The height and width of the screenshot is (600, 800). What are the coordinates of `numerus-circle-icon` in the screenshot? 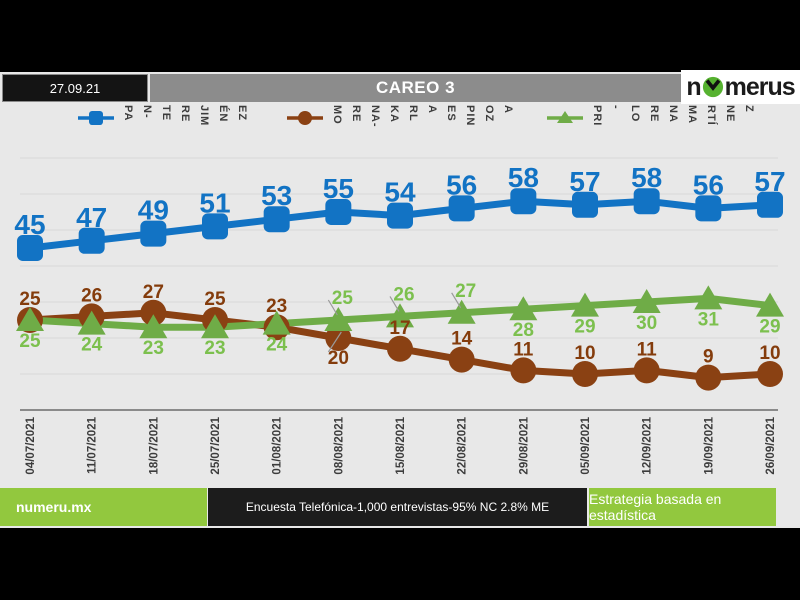 It's located at (713, 87).